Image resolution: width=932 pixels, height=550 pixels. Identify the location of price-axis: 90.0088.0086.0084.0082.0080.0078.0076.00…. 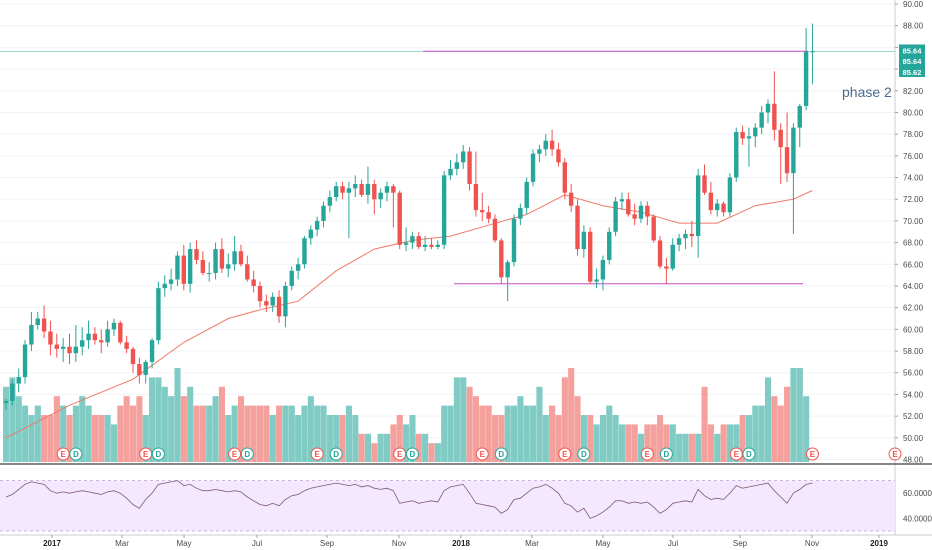
(910, 232).